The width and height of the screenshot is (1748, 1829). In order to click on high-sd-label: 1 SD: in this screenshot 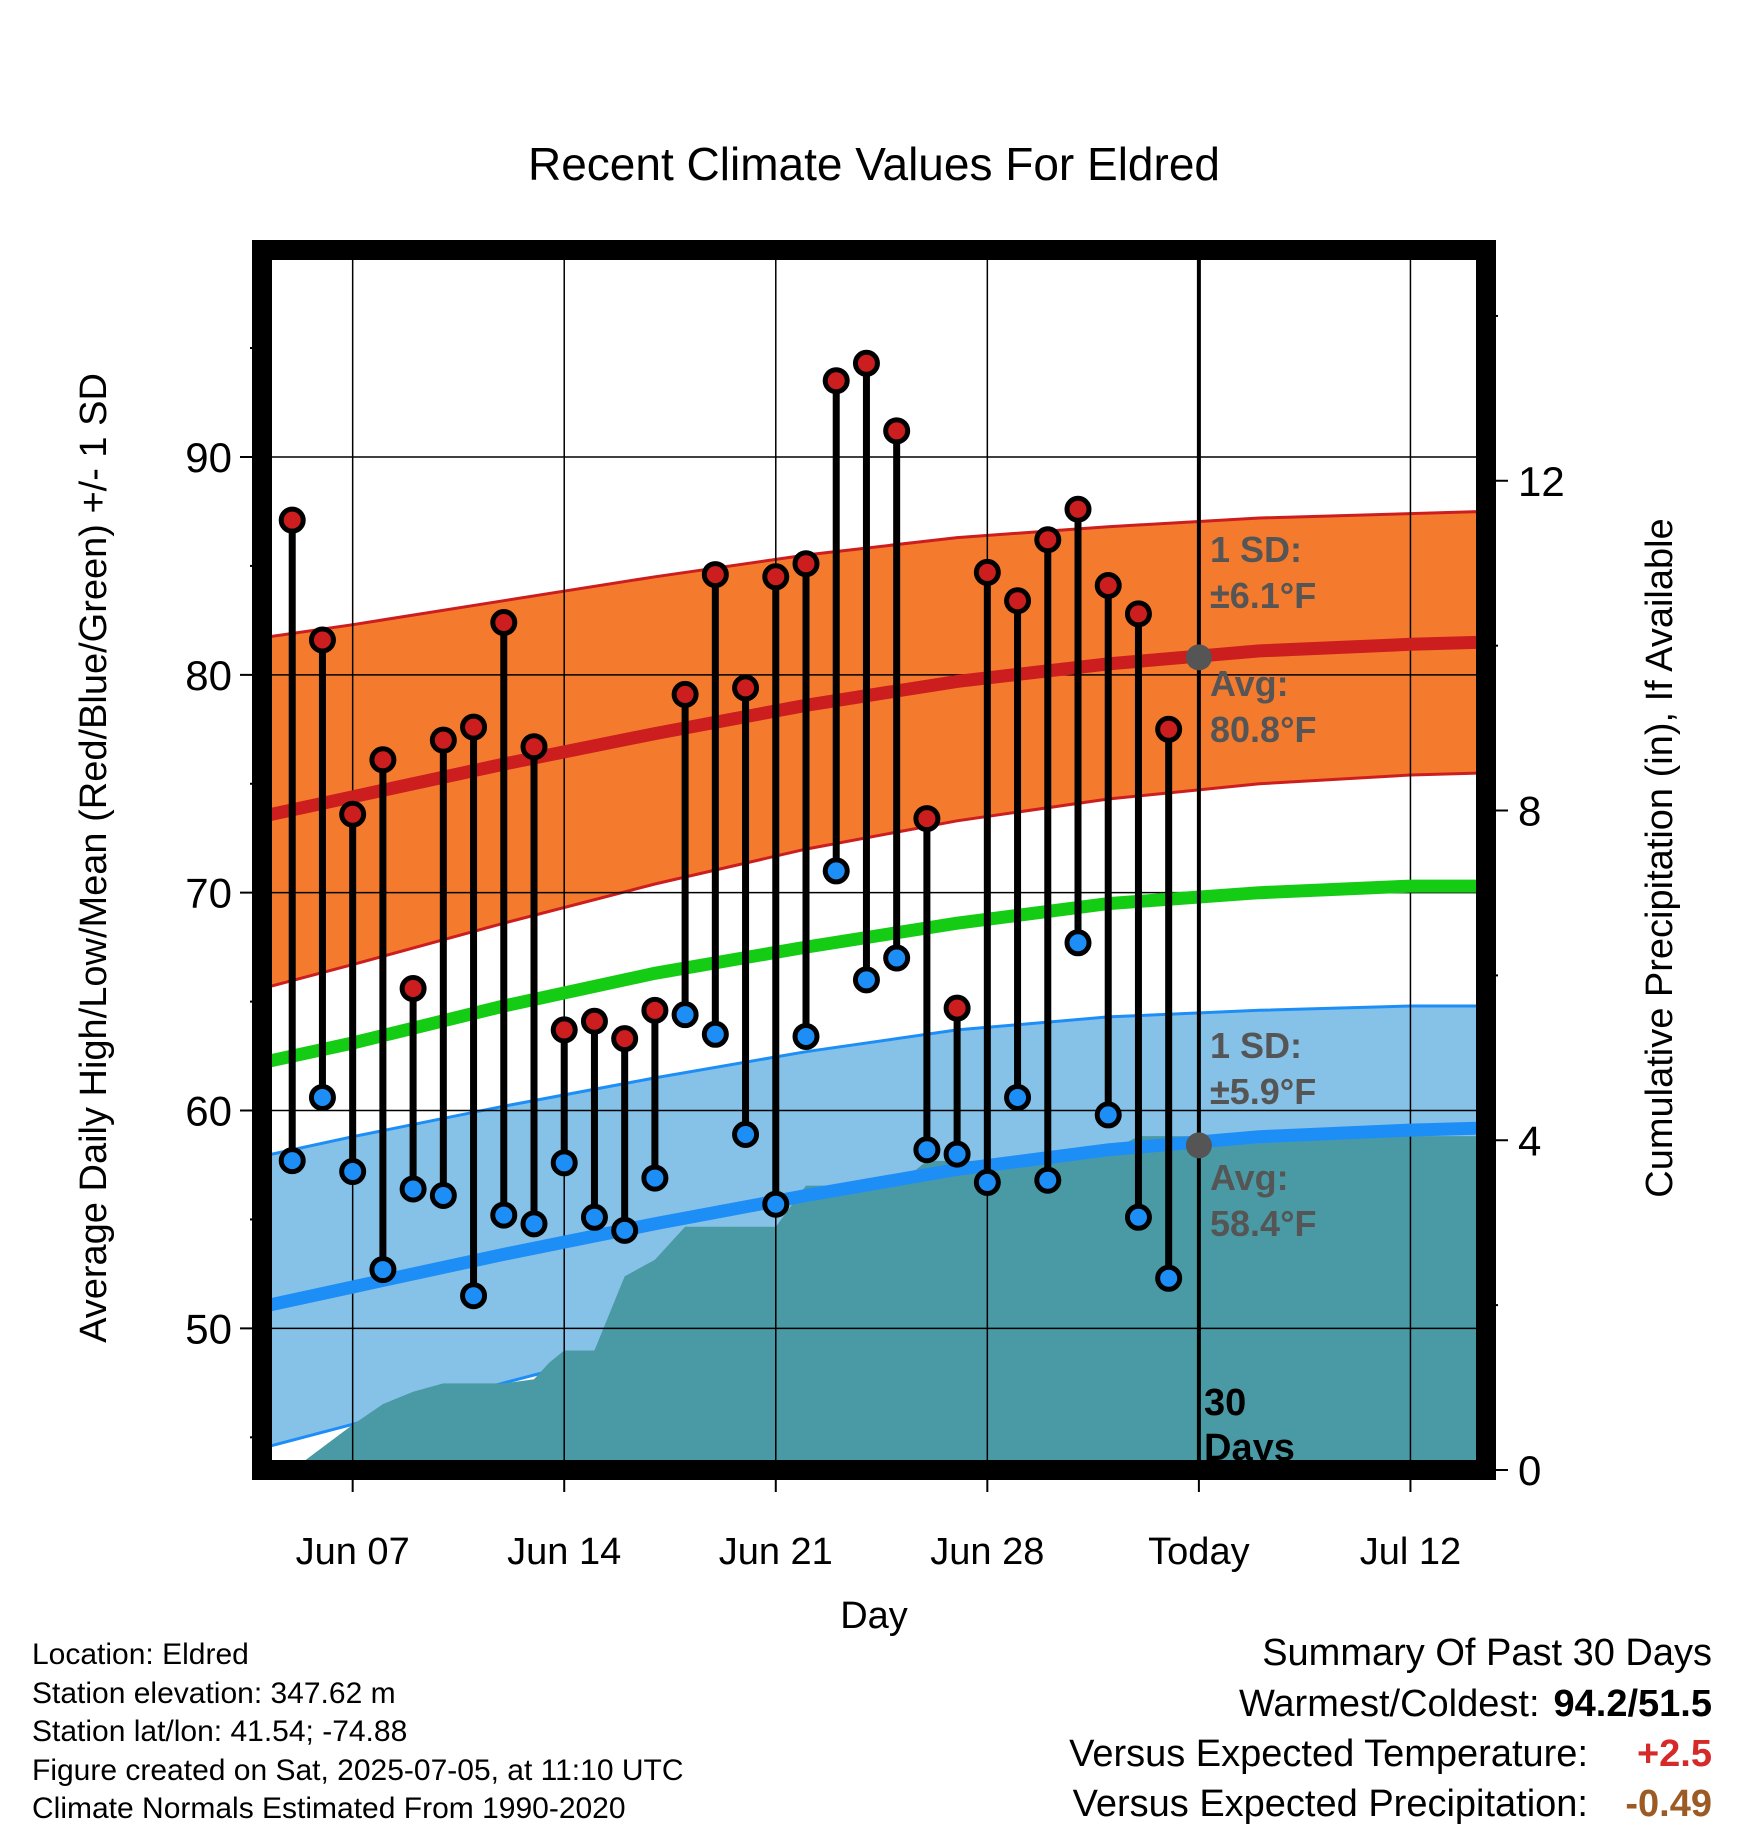, I will do `click(1256, 549)`.